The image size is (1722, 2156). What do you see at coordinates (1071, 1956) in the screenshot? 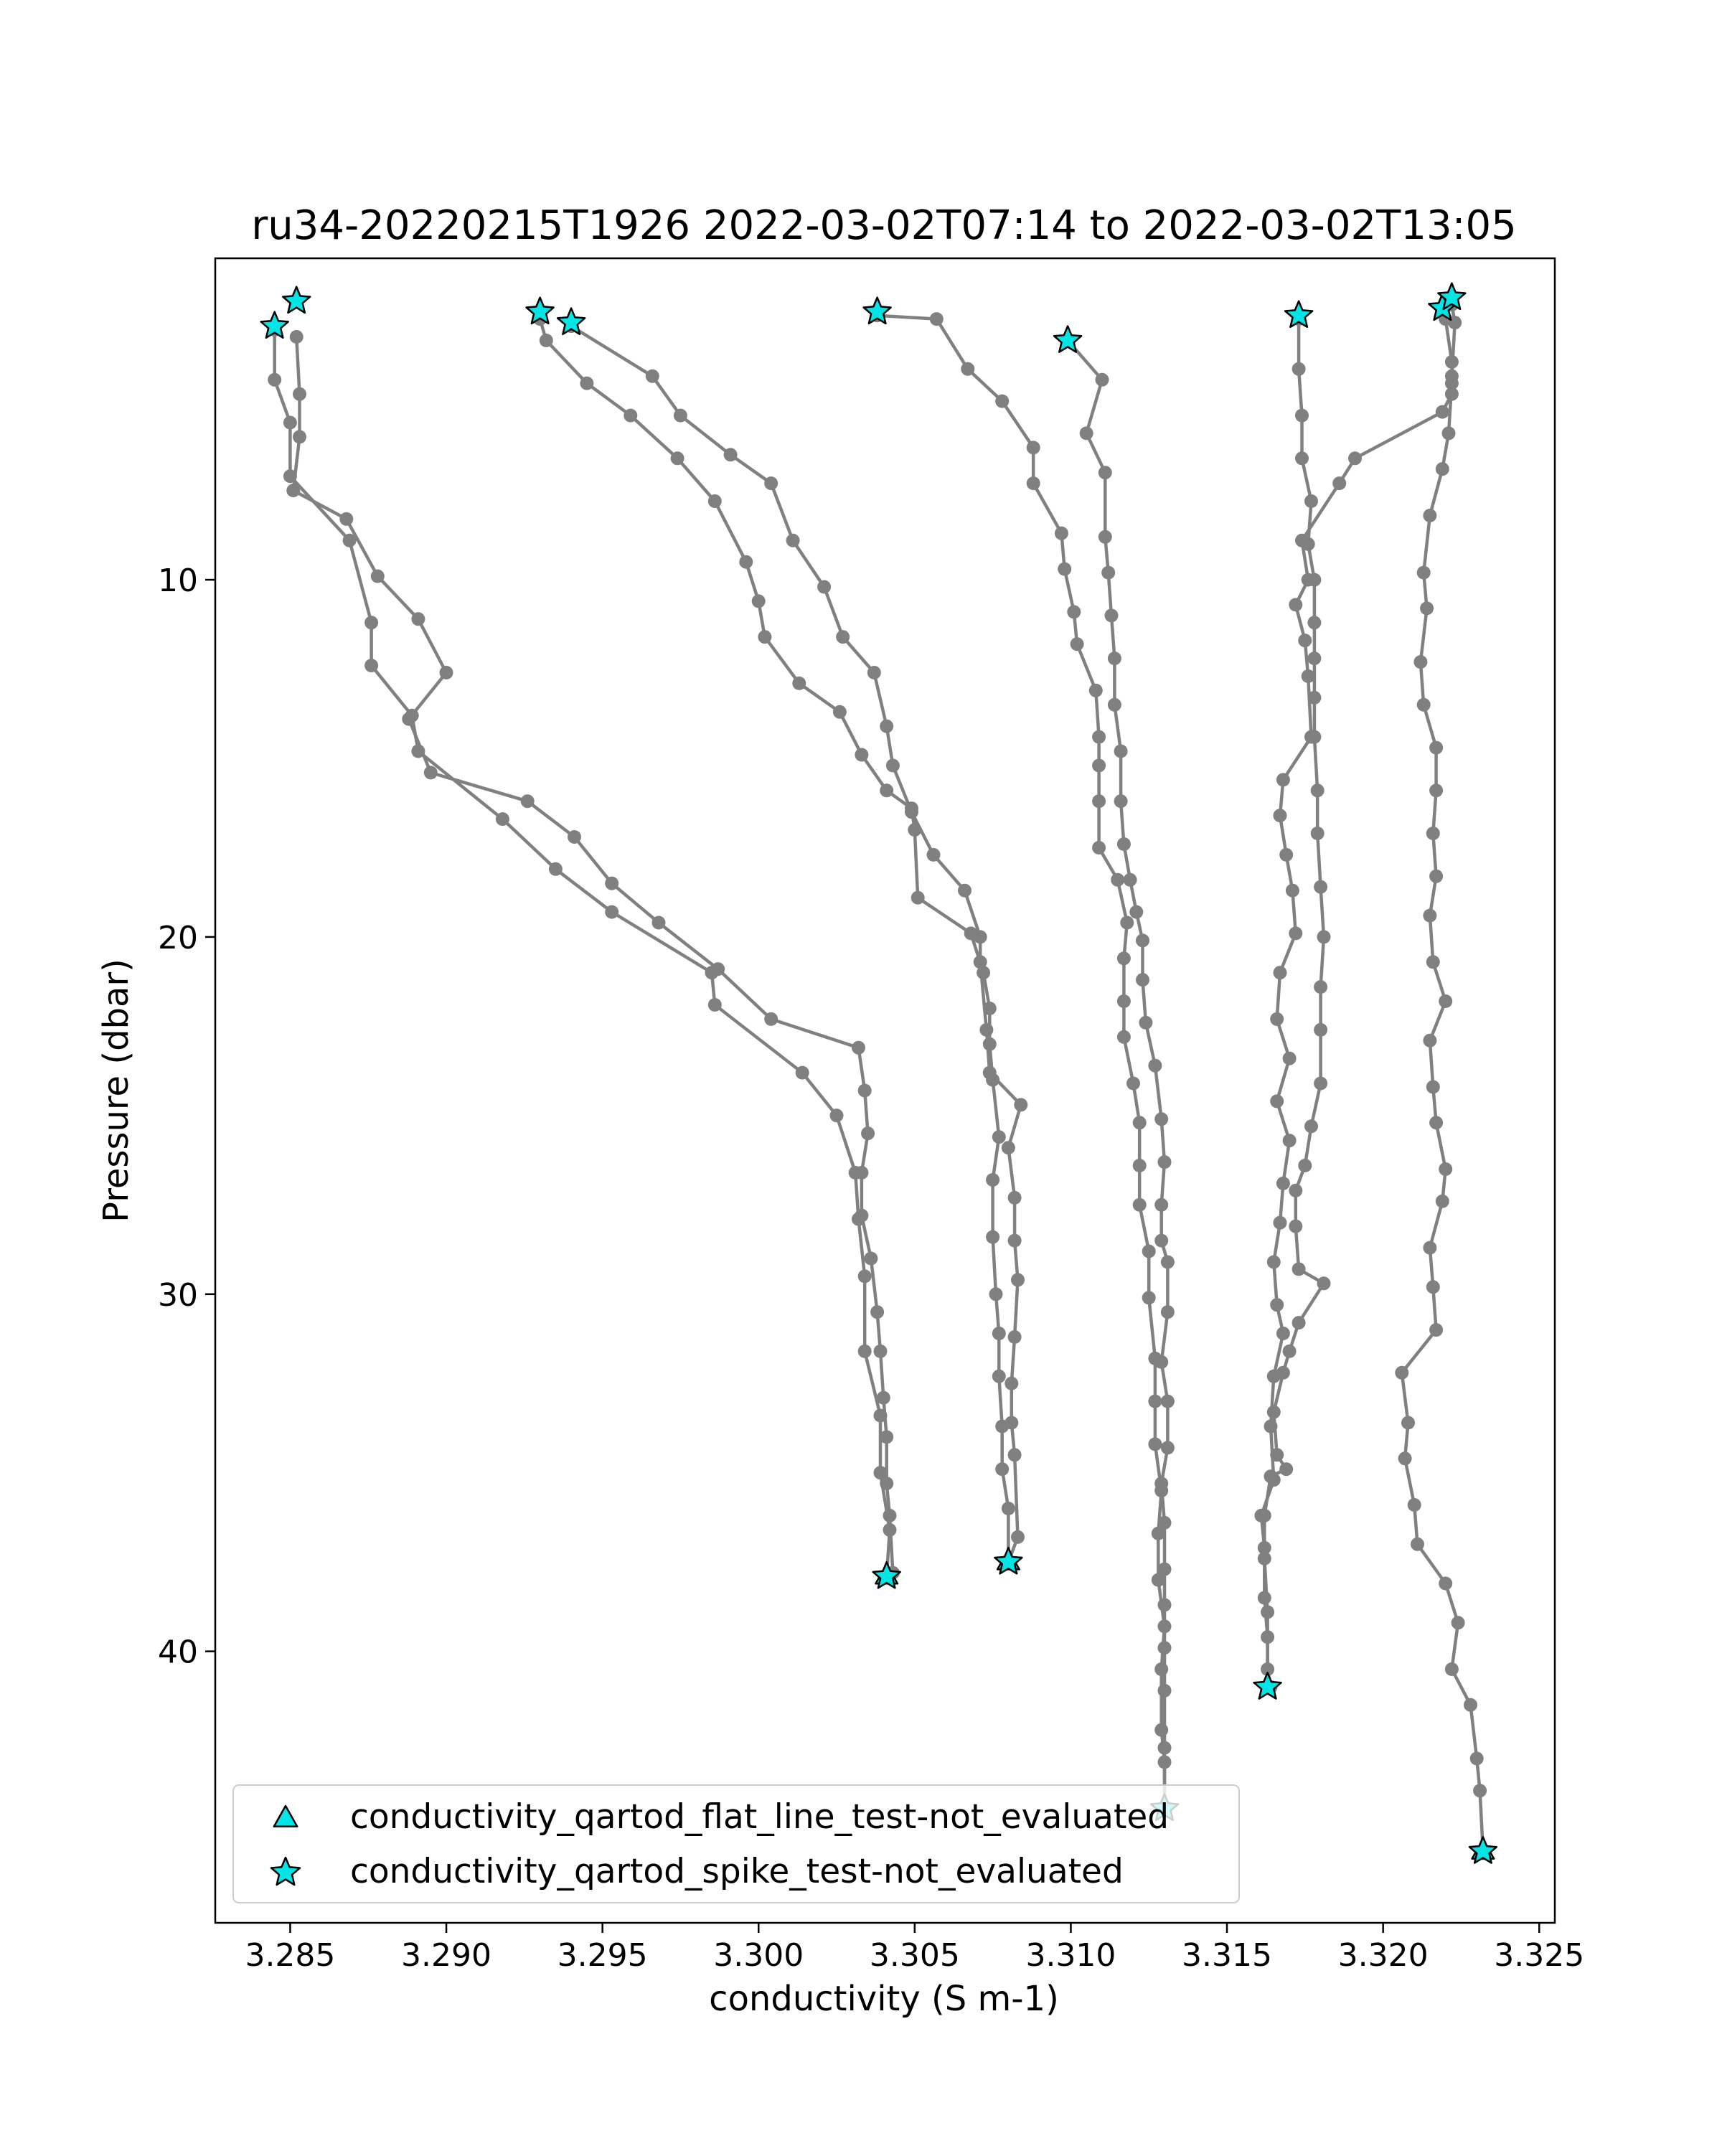
I see `x-tick-label: 3.310` at bounding box center [1071, 1956].